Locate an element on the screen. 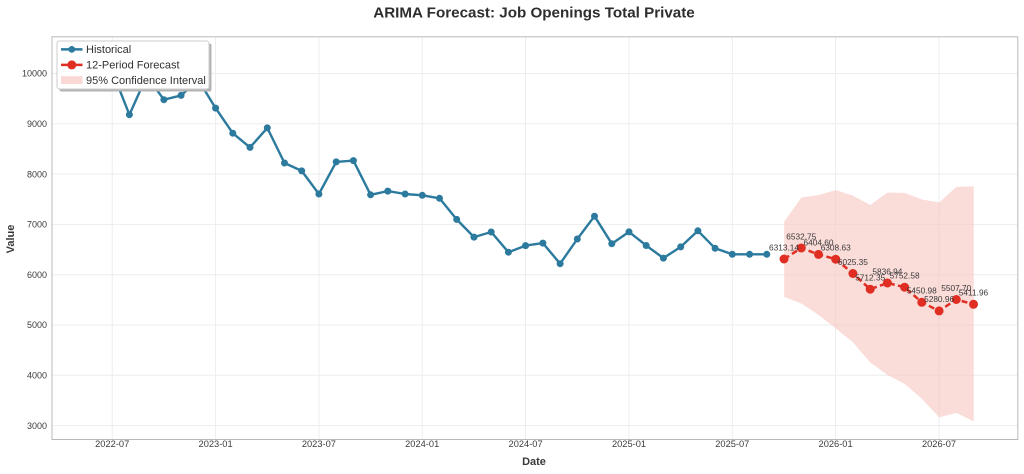 This screenshot has height=474, width=1024. svg-text: 6313.14 is located at coordinates (784, 247).